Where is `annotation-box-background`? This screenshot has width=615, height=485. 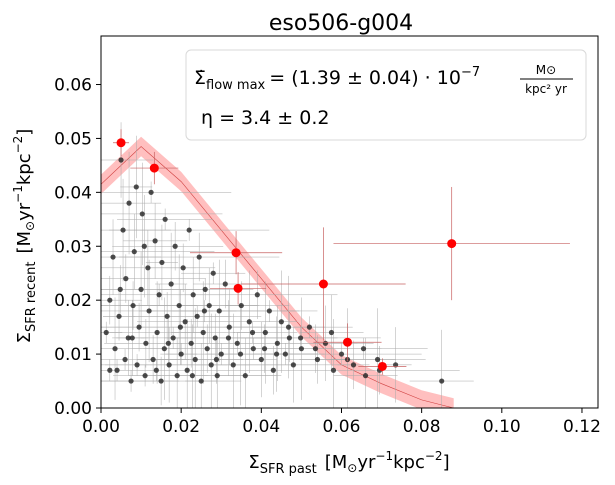
annotation-box-background is located at coordinates (386, 95).